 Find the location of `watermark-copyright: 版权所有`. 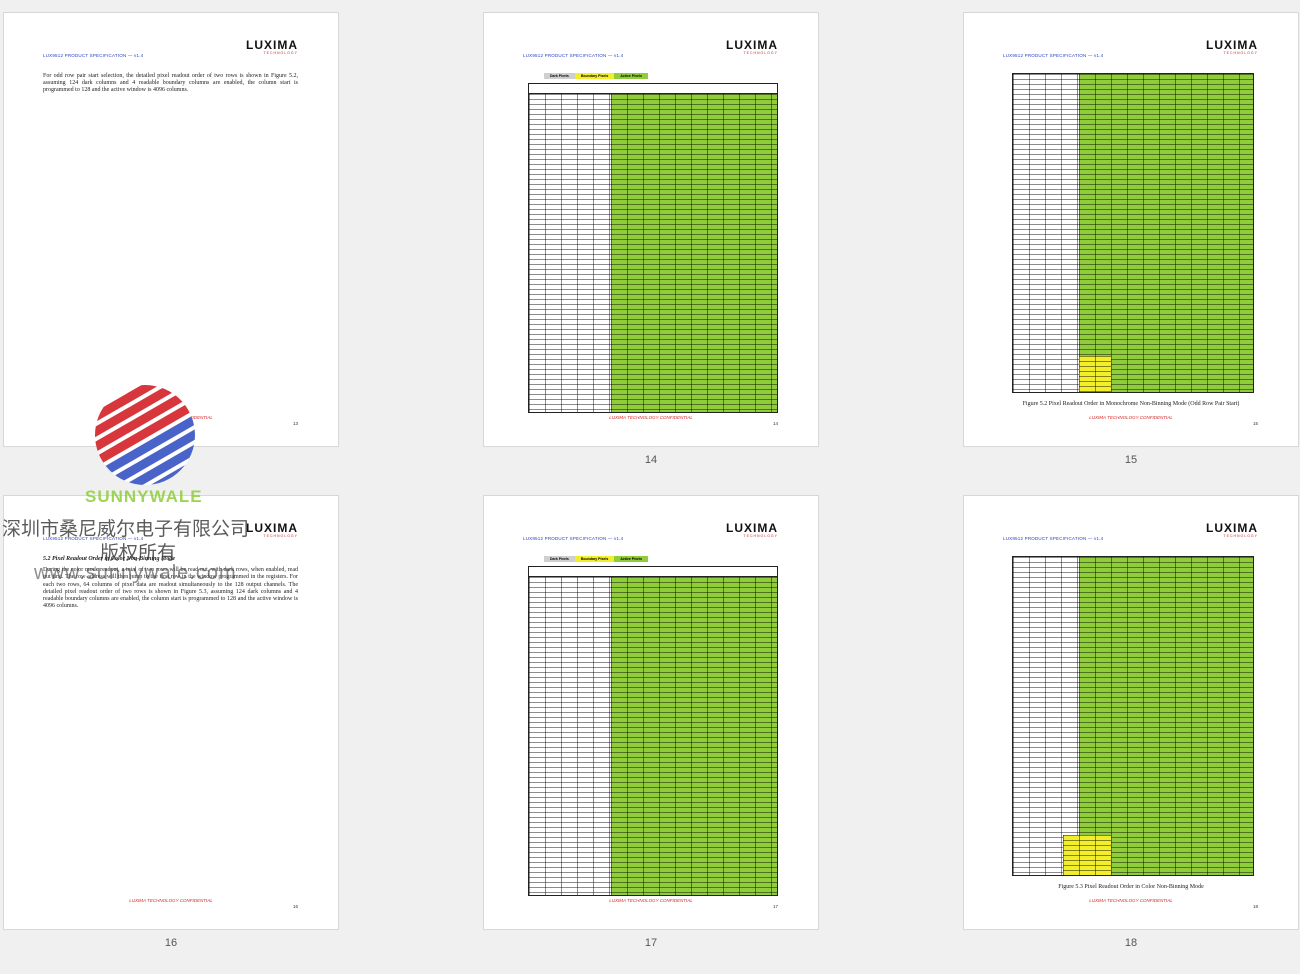

watermark-copyright: 版权所有 is located at coordinates (138, 553).